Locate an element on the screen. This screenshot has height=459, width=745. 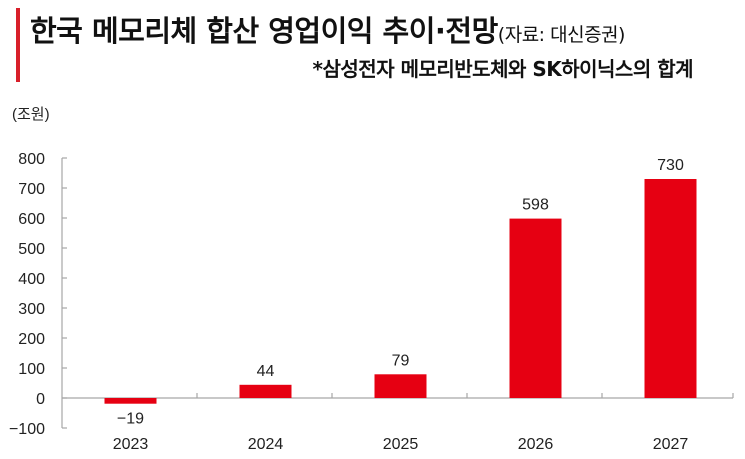
data-label: 598 is located at coordinates (535, 205).